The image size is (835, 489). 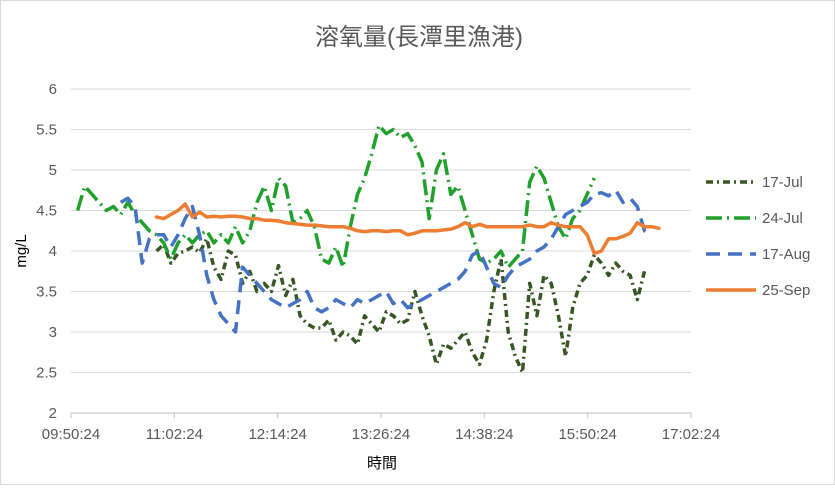 What do you see at coordinates (46, 211) in the screenshot?
I see `y-tick-label: 4.5` at bounding box center [46, 211].